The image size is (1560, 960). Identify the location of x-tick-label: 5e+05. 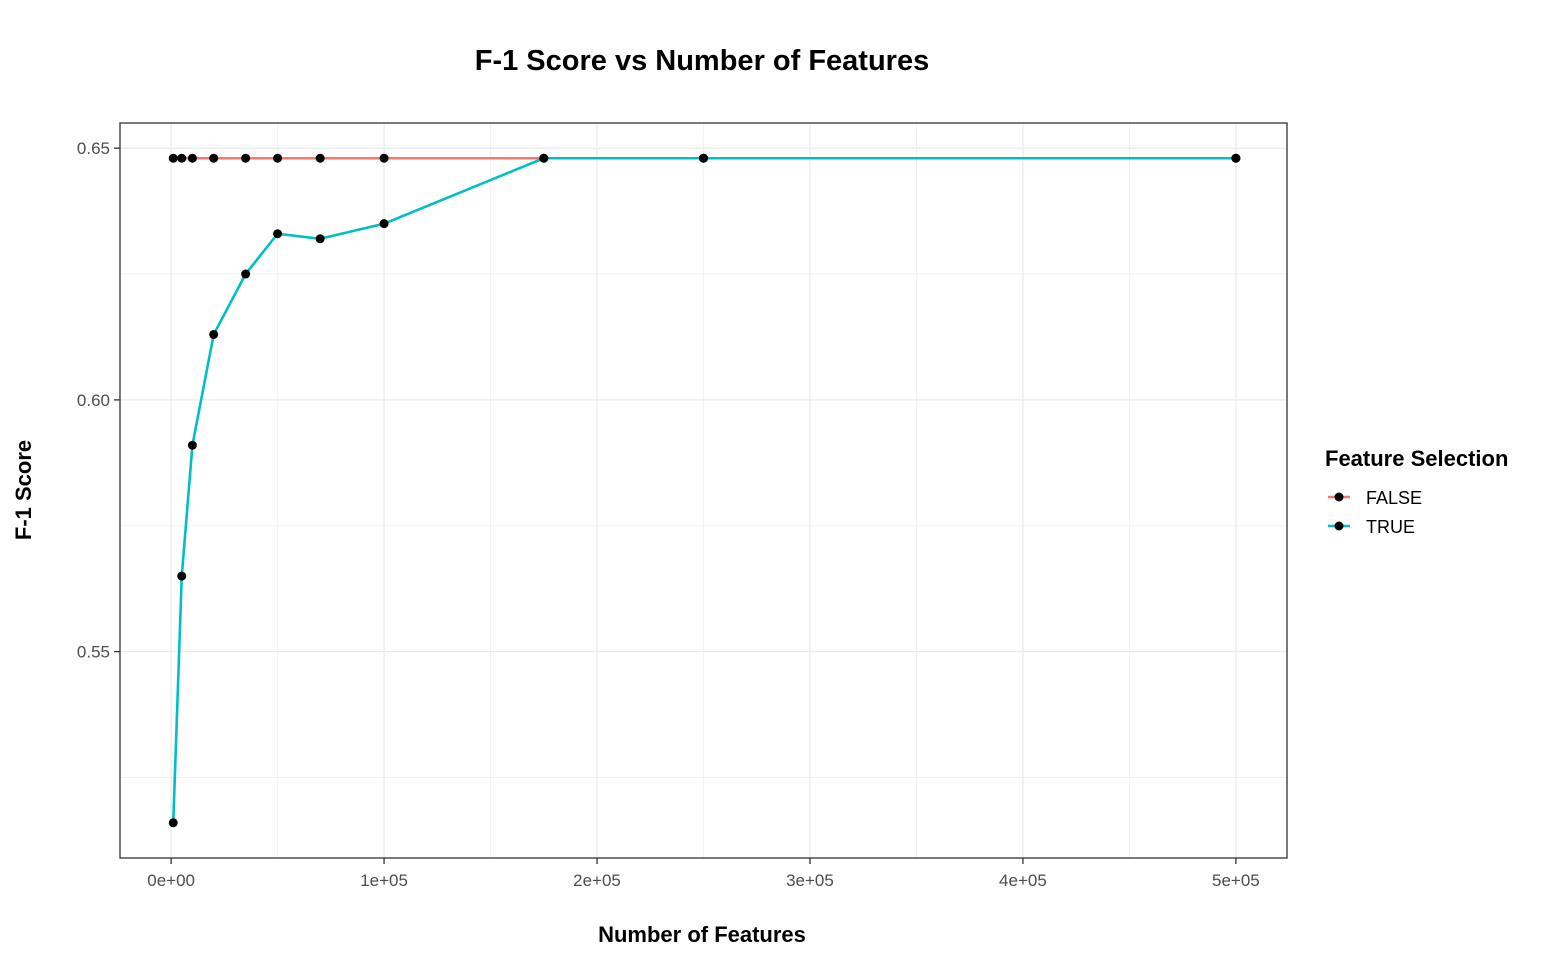
(1236, 880).